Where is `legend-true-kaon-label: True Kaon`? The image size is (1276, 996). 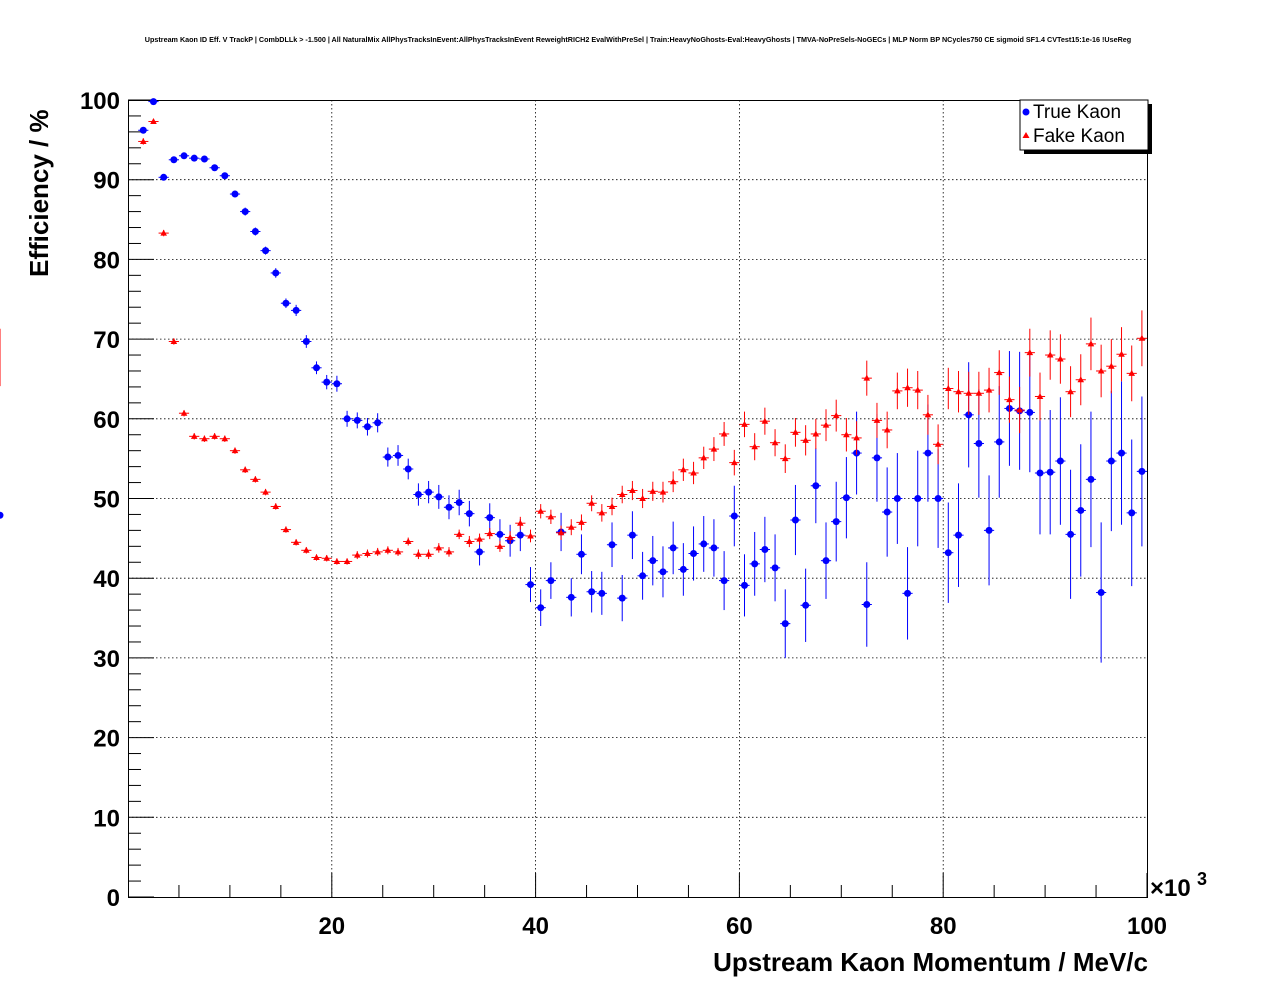 legend-true-kaon-label: True Kaon is located at coordinates (1077, 112).